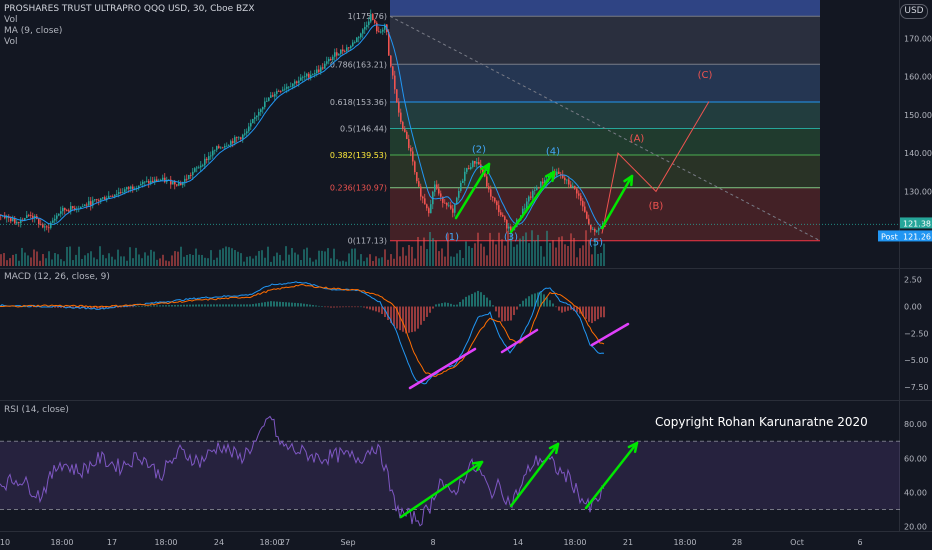 This screenshot has height=550, width=932. Describe the element at coordinates (511, 237) in the screenshot. I see `elliott-wave-label: (3)` at that location.